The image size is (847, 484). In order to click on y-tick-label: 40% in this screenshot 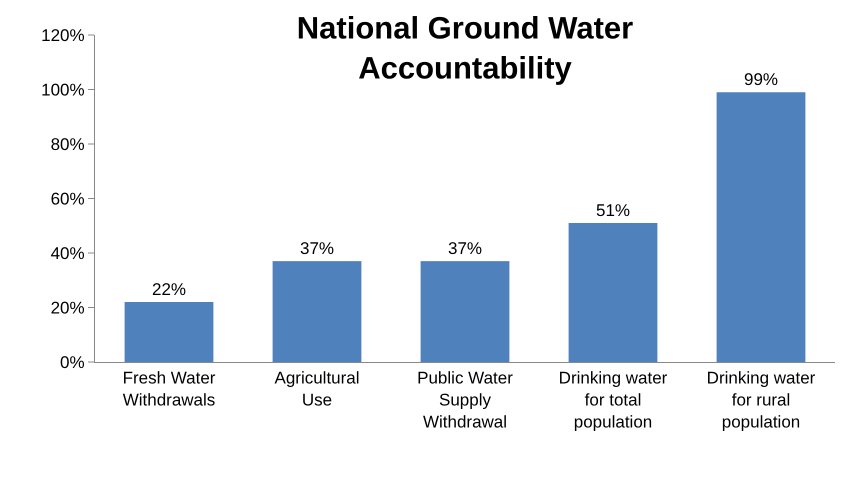, I will do `click(67, 253)`.